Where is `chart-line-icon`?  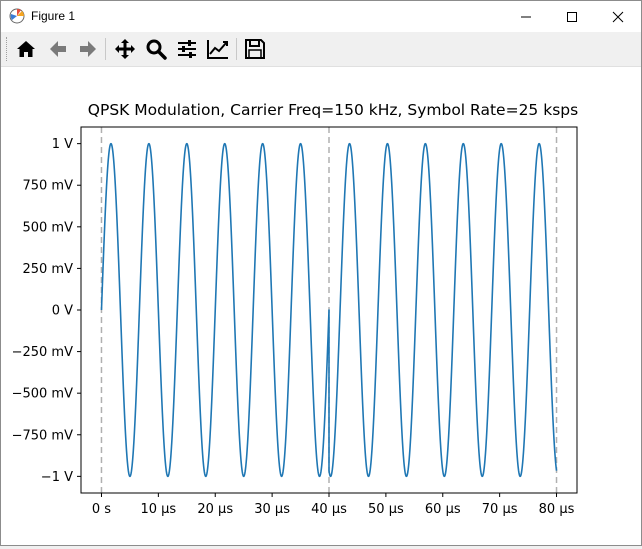
chart-line-icon is located at coordinates (217, 49).